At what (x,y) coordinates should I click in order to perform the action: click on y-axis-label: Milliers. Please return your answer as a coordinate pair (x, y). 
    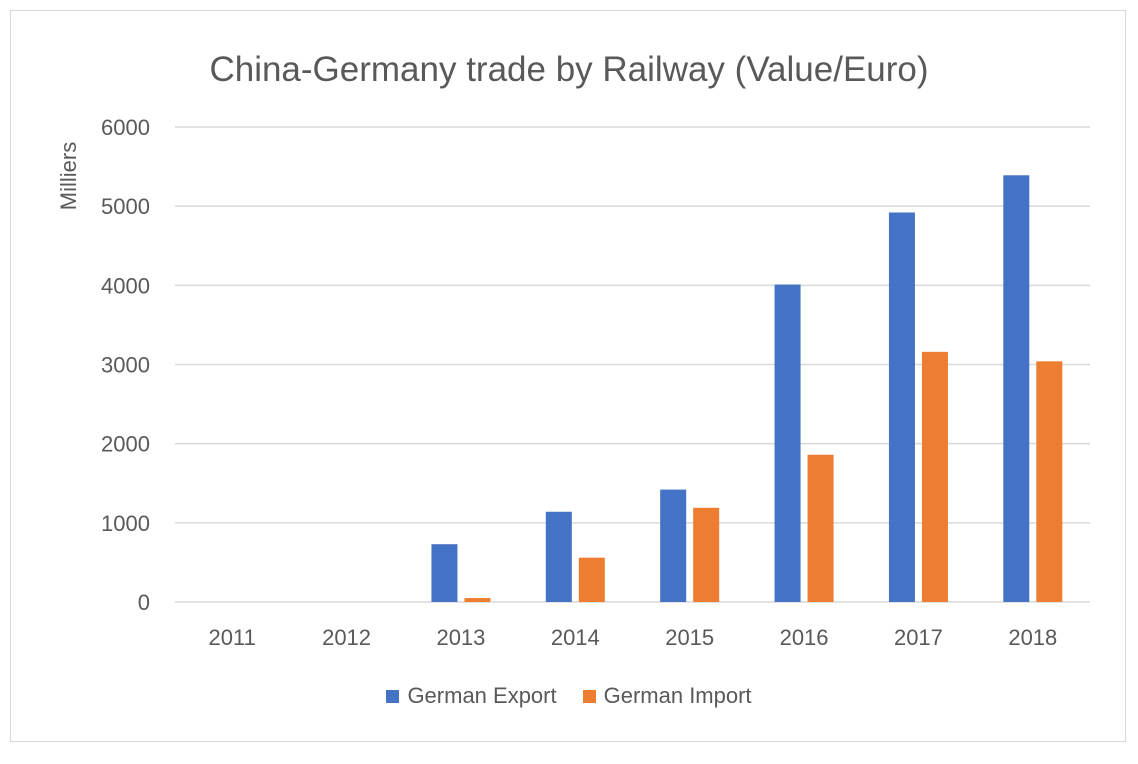
    Looking at the image, I should click on (68, 176).